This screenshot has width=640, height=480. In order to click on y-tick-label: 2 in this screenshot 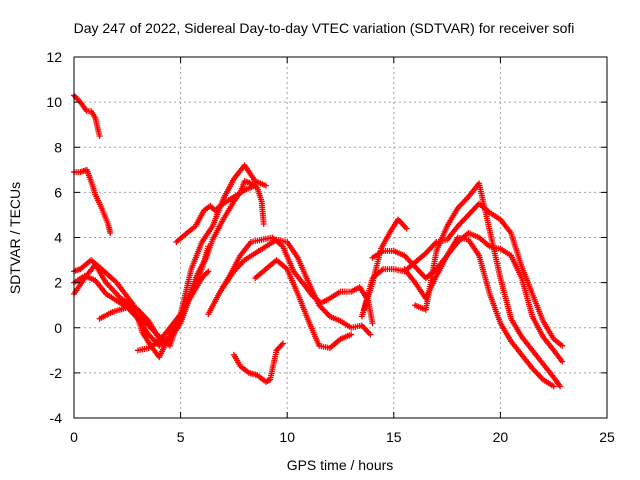, I will do `click(58, 283)`.